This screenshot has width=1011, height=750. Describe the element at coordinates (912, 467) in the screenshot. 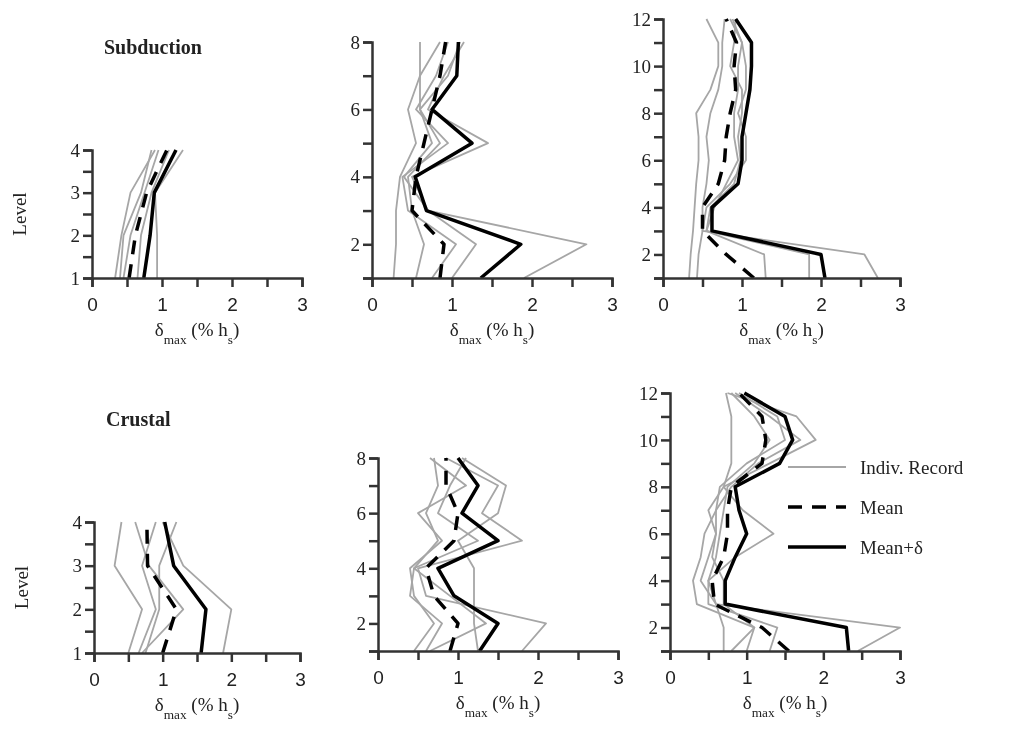

I see `legend-label: Indiv. Record` at that location.